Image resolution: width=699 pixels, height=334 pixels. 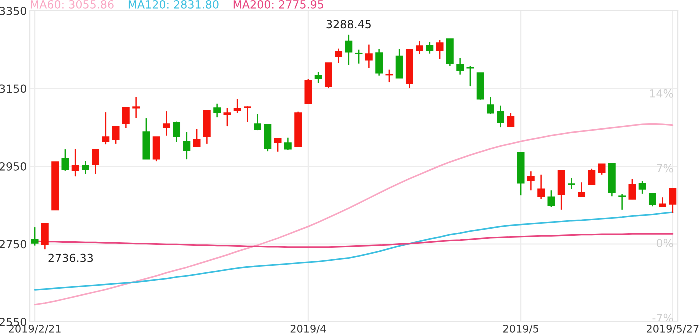 What do you see at coordinates (13, 322) in the screenshot?
I see `y-tick-label: 2550` at bounding box center [13, 322].